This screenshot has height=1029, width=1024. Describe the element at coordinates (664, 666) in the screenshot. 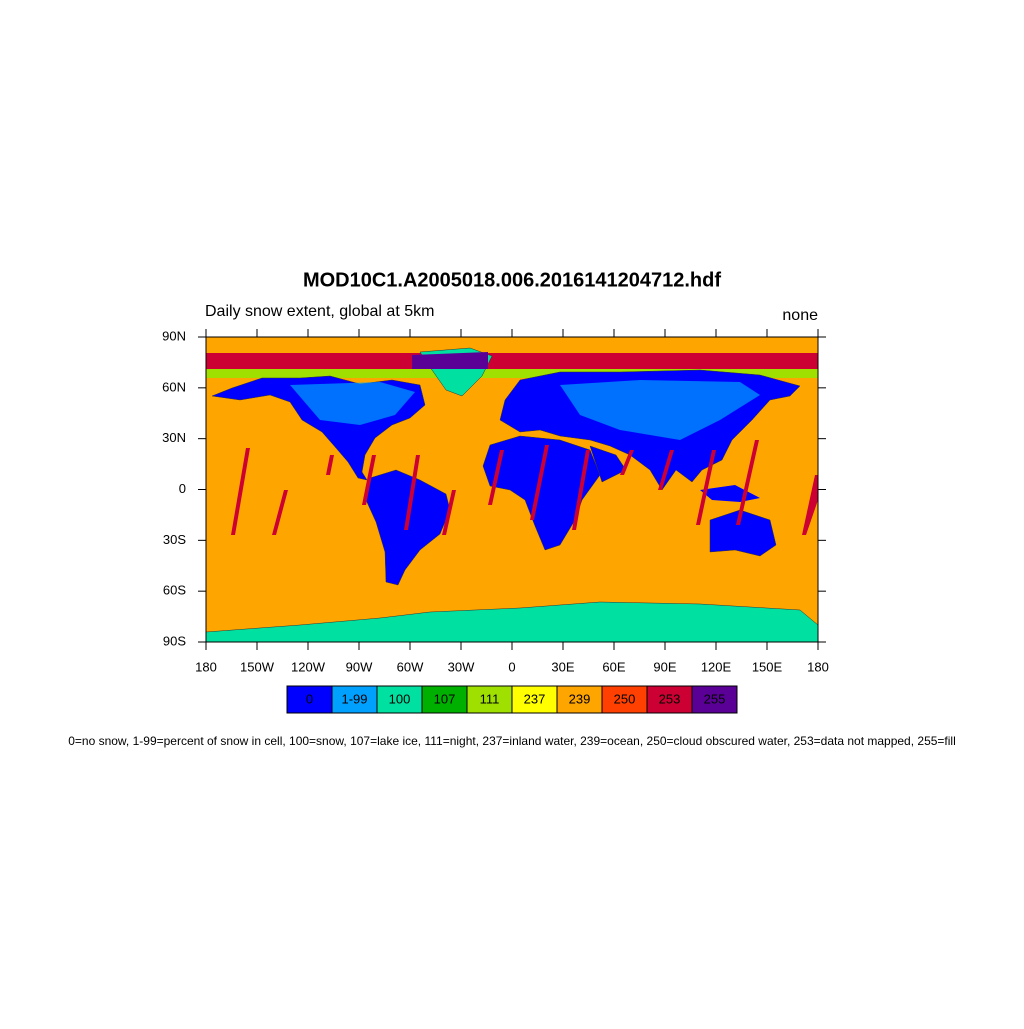

I see `x-tick-label: 90E` at that location.